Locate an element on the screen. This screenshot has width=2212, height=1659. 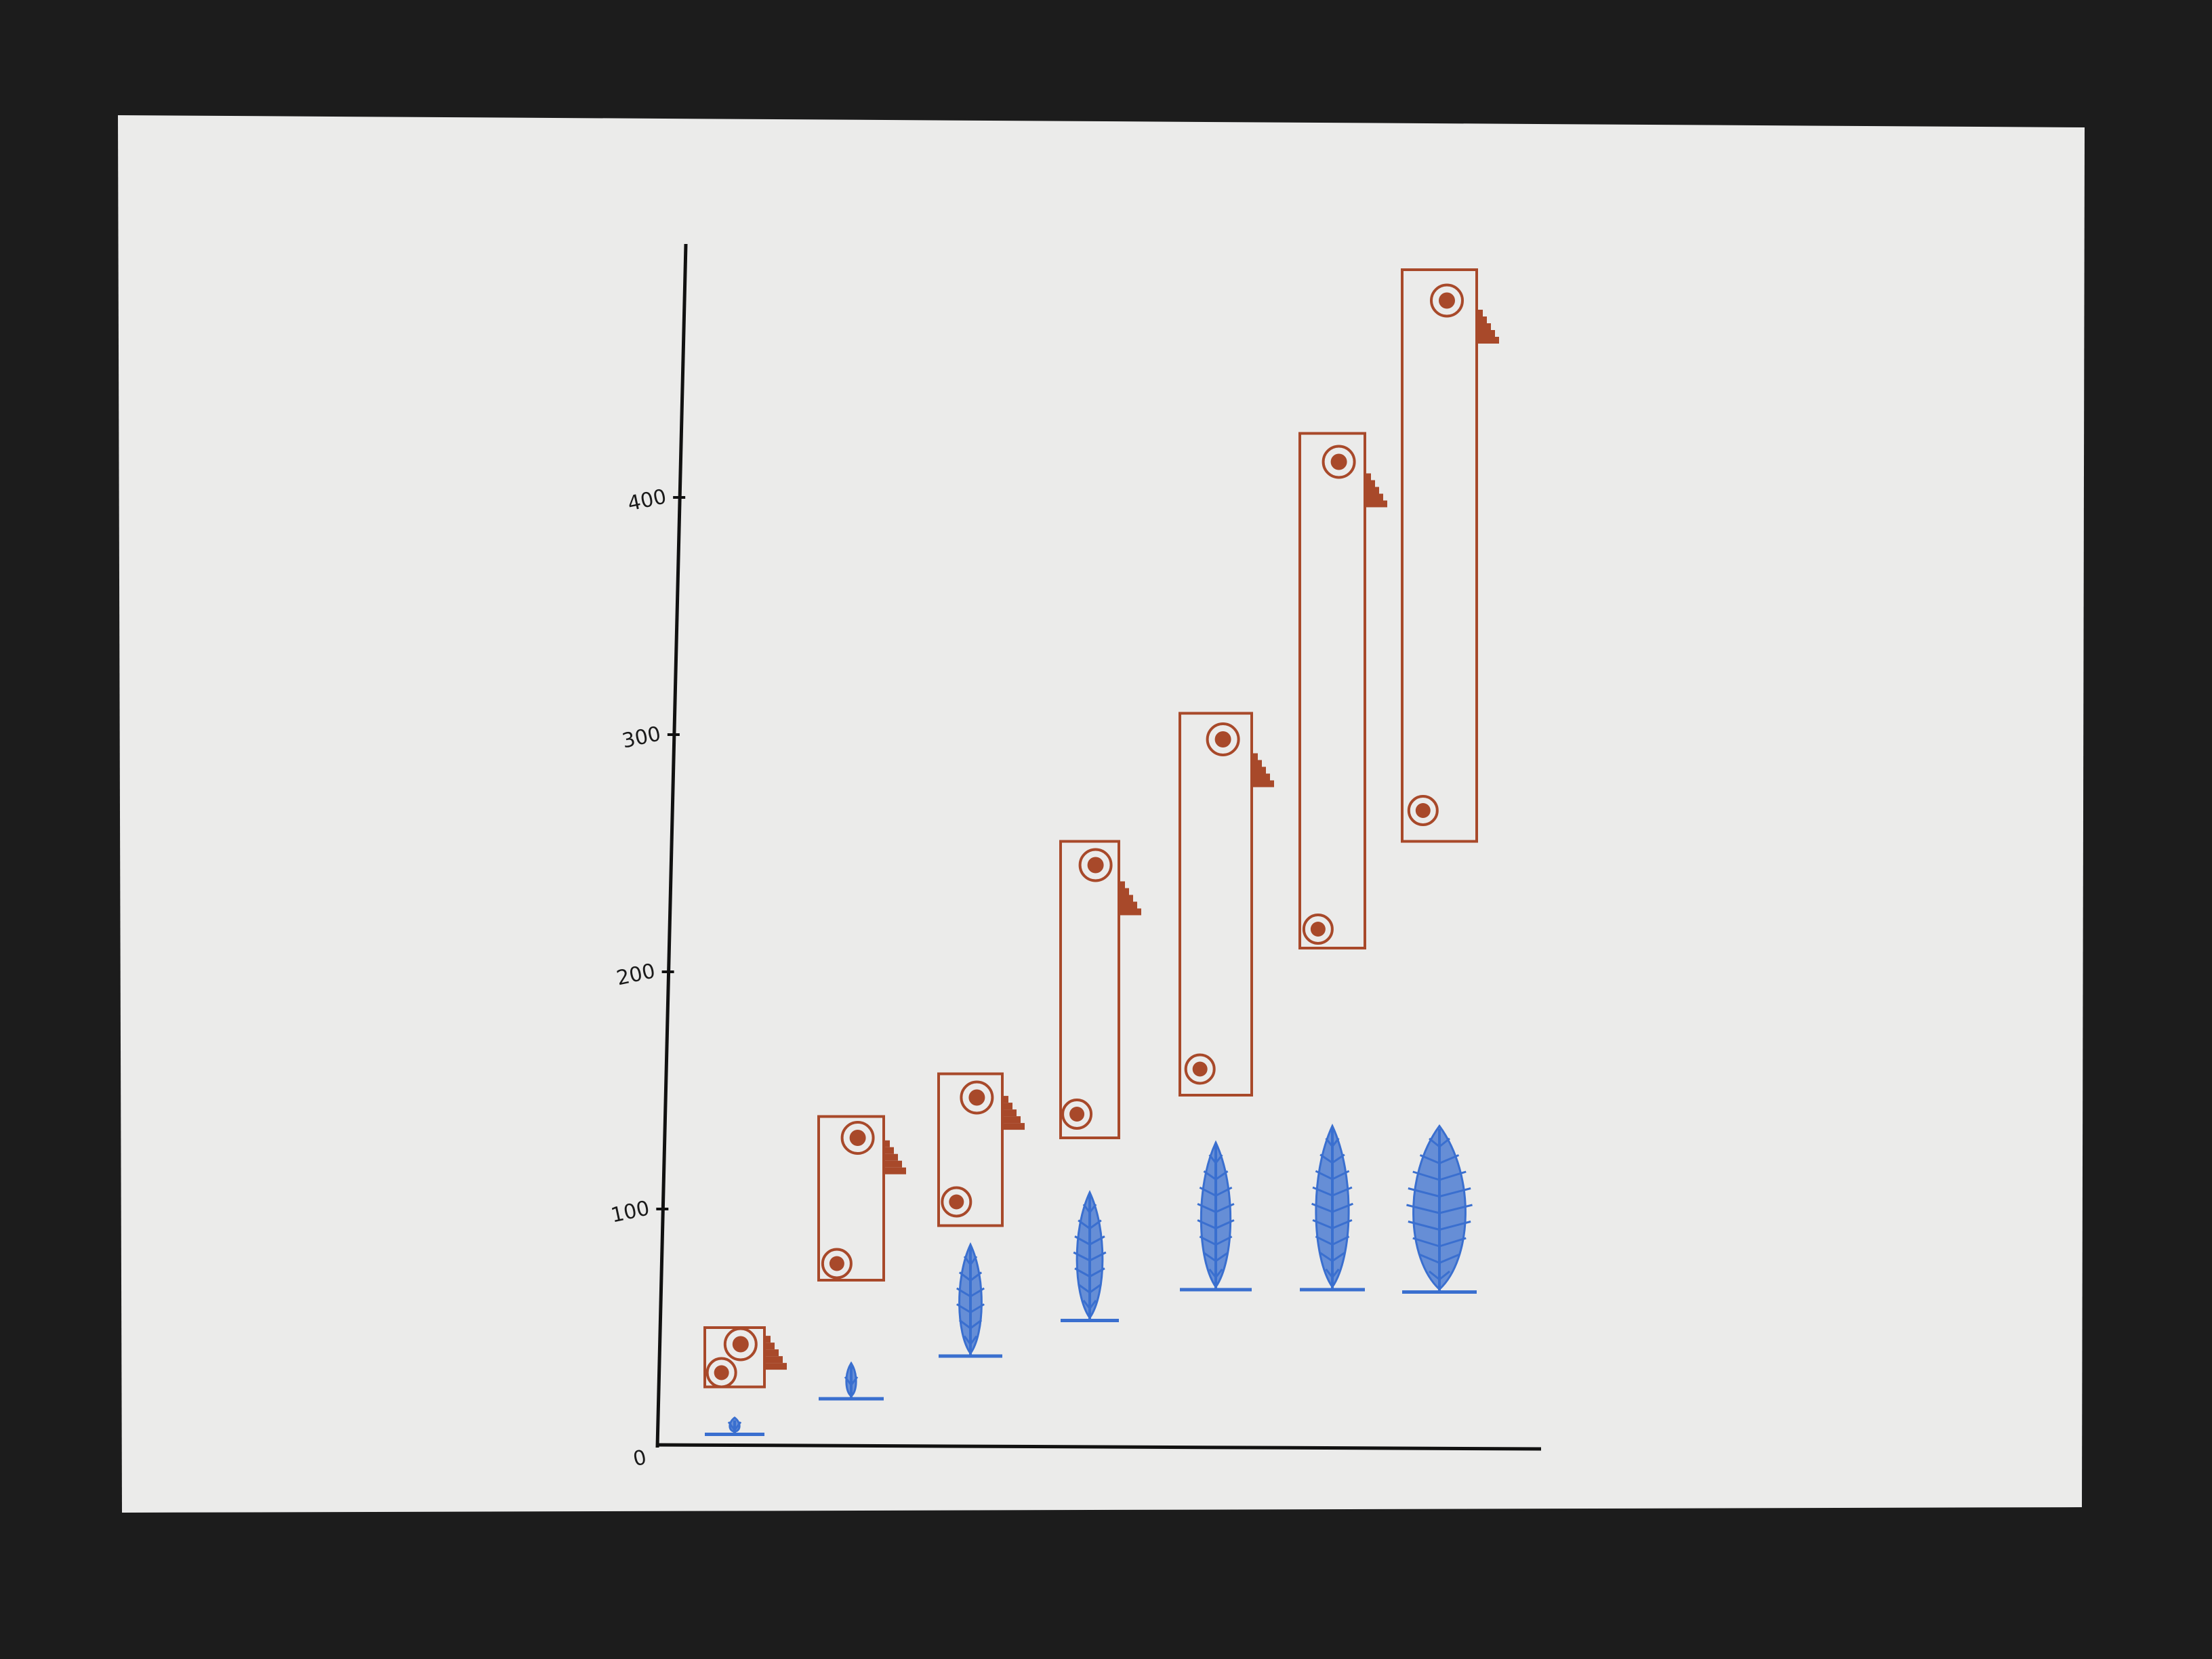
y-axis-line is located at coordinates (671, 846).